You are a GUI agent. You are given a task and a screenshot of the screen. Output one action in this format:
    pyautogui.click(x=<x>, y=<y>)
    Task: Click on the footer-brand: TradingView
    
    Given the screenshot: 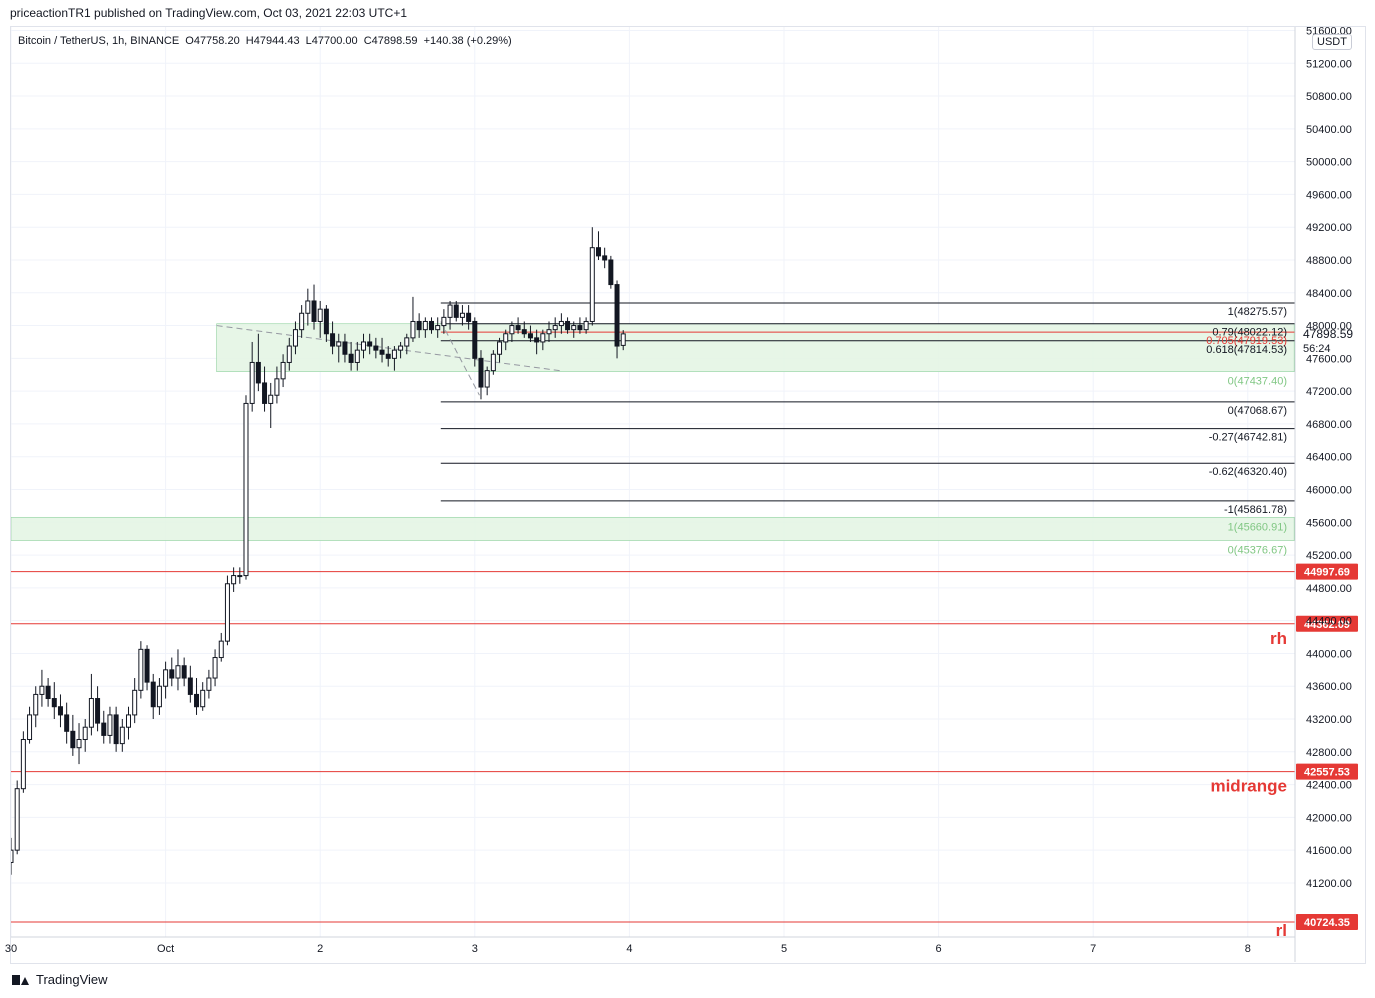 What is the action you would take?
    pyautogui.click(x=60, y=979)
    